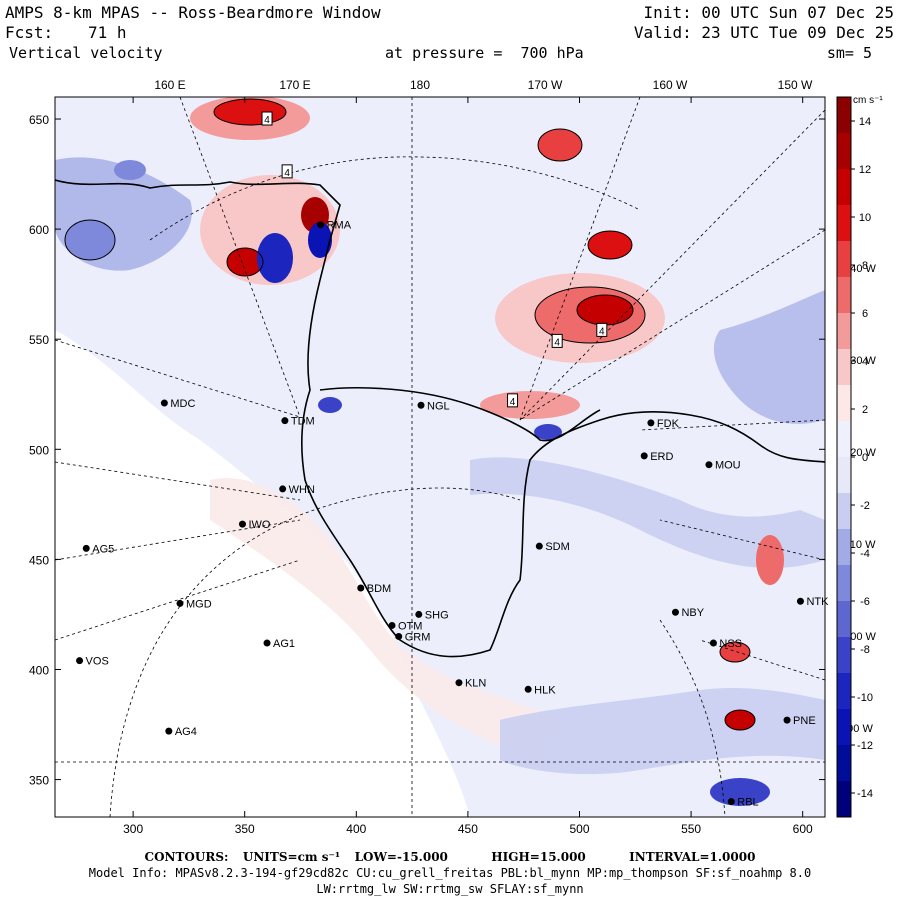 Image resolution: width=900 pixels, height=900 pixels. Describe the element at coordinates (434, 259) in the screenshot. I see `maximum-markers: 4 4 4 4 4` at that location.